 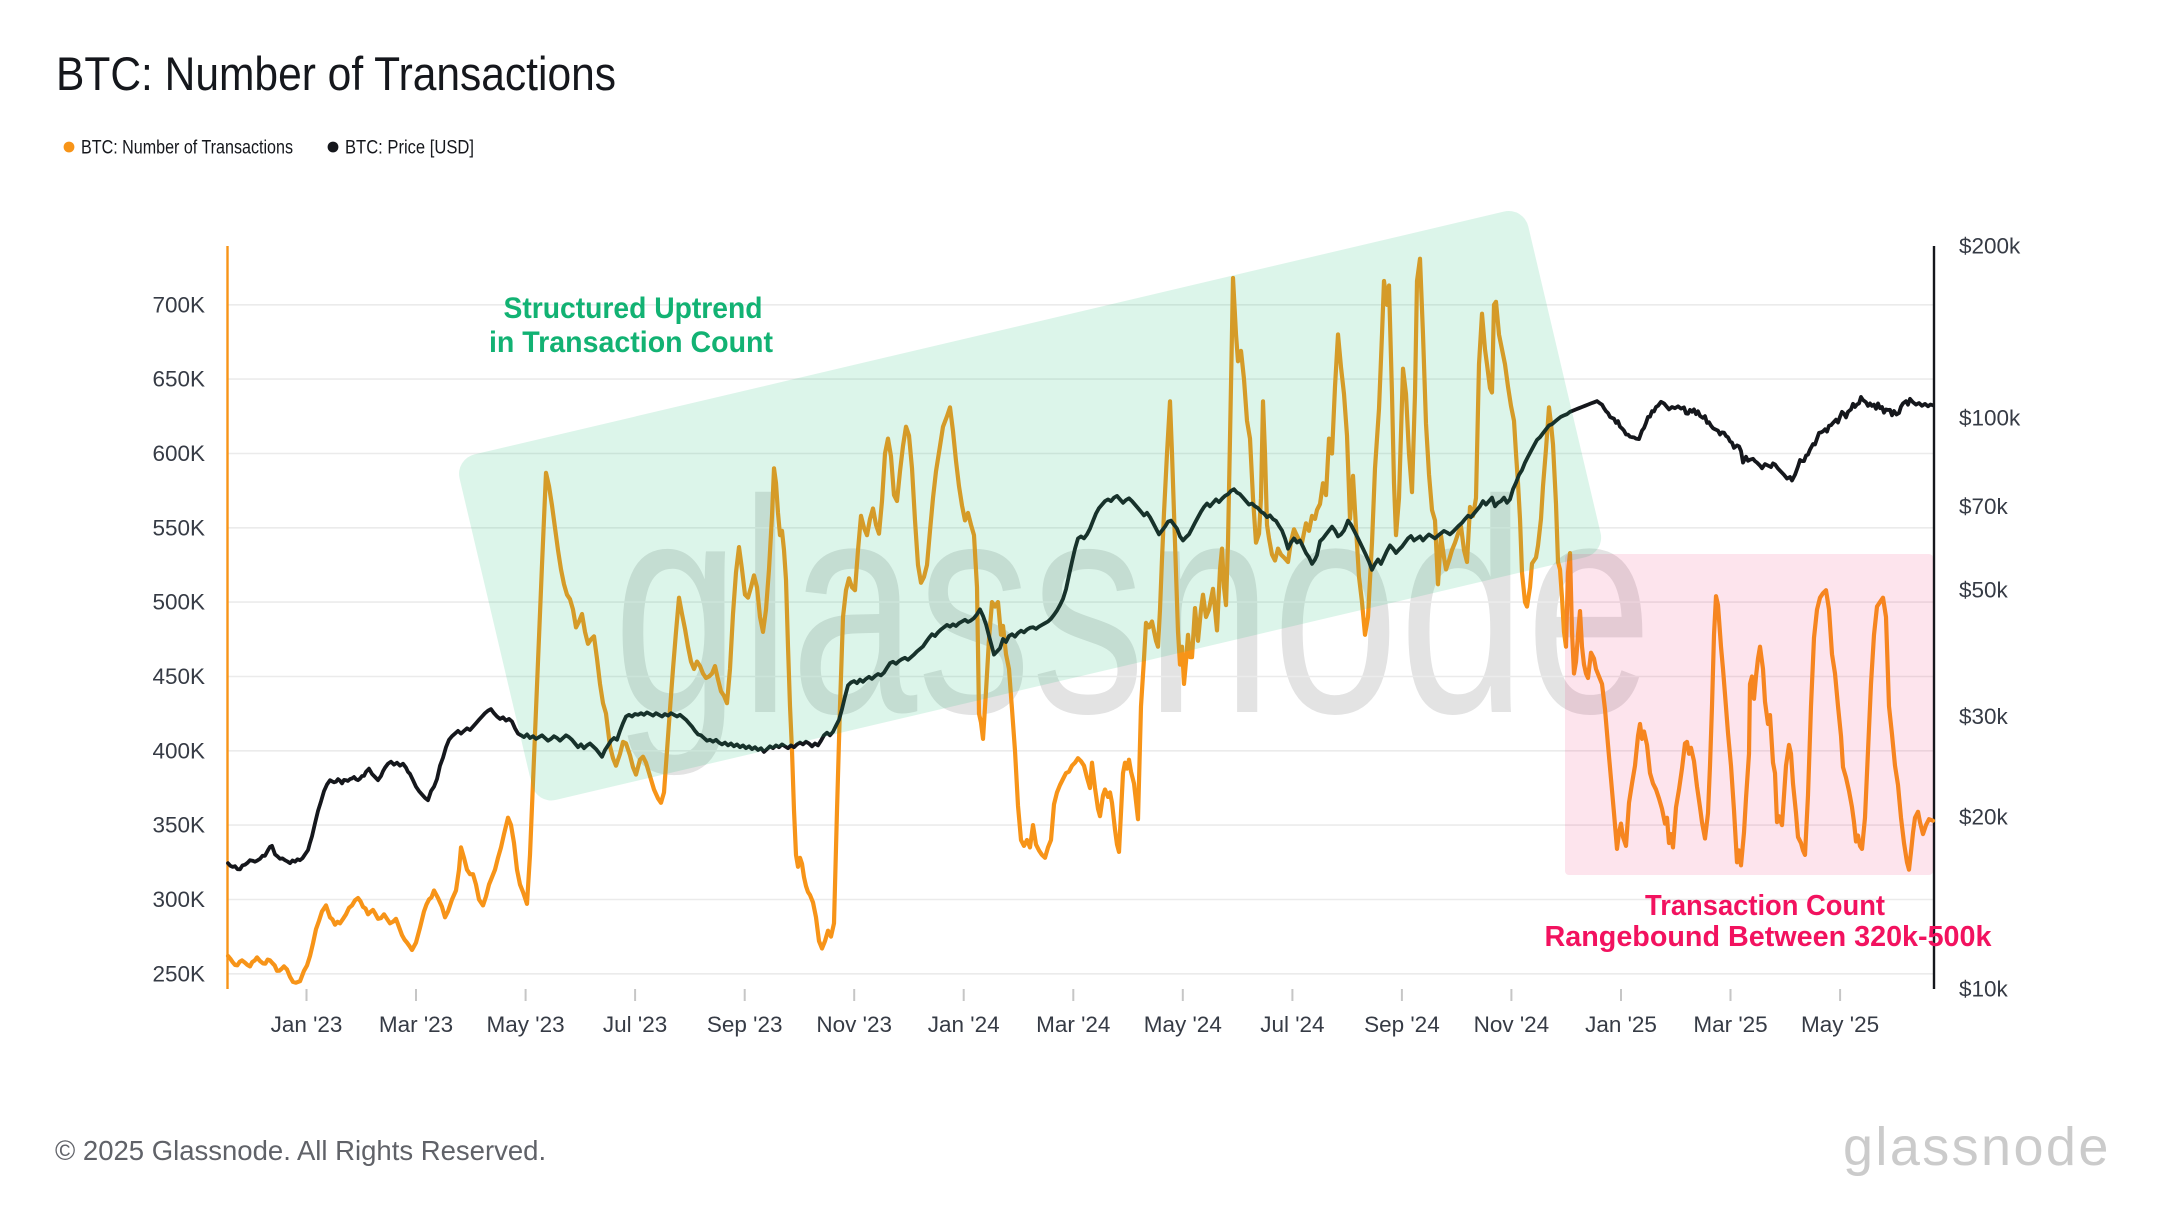 What do you see at coordinates (1984, 817) in the screenshot?
I see `svg-text: $20k` at bounding box center [1984, 817].